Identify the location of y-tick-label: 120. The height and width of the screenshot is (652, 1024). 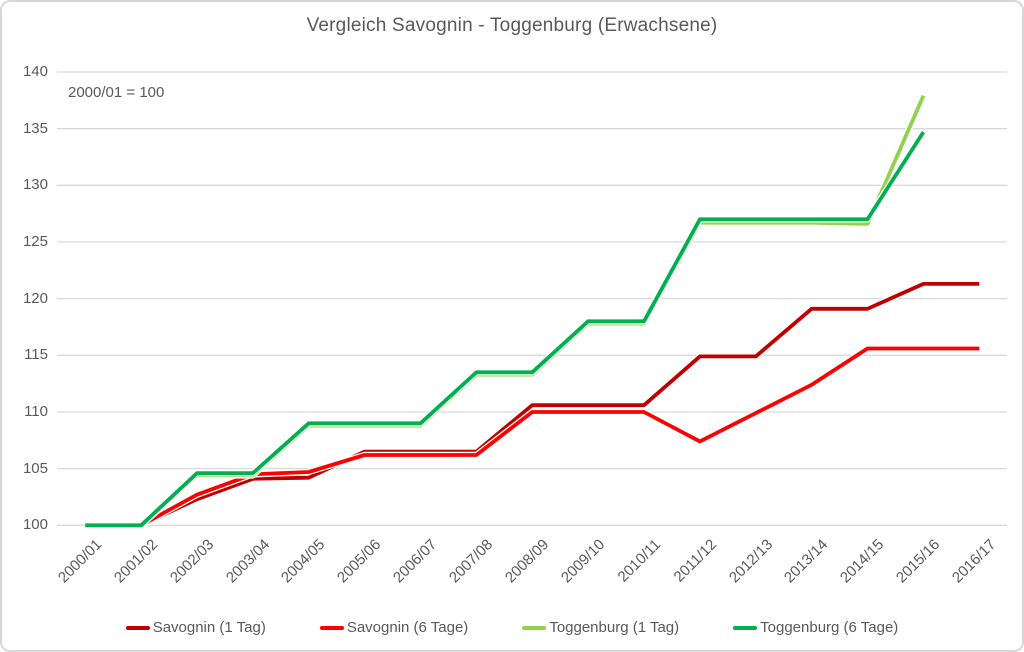
(35, 298).